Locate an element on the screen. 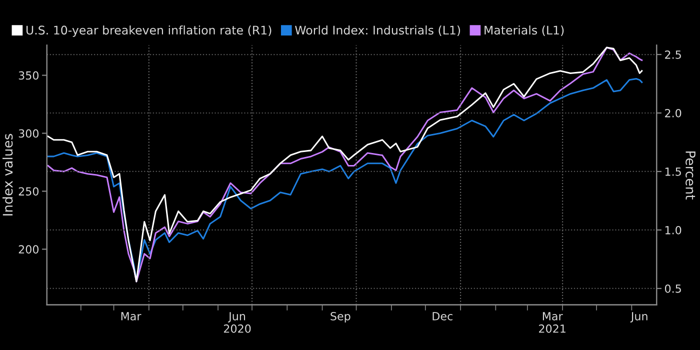 This screenshot has width=700, height=350. legend-label: World Index: Industrials (L1) is located at coordinates (377, 30).